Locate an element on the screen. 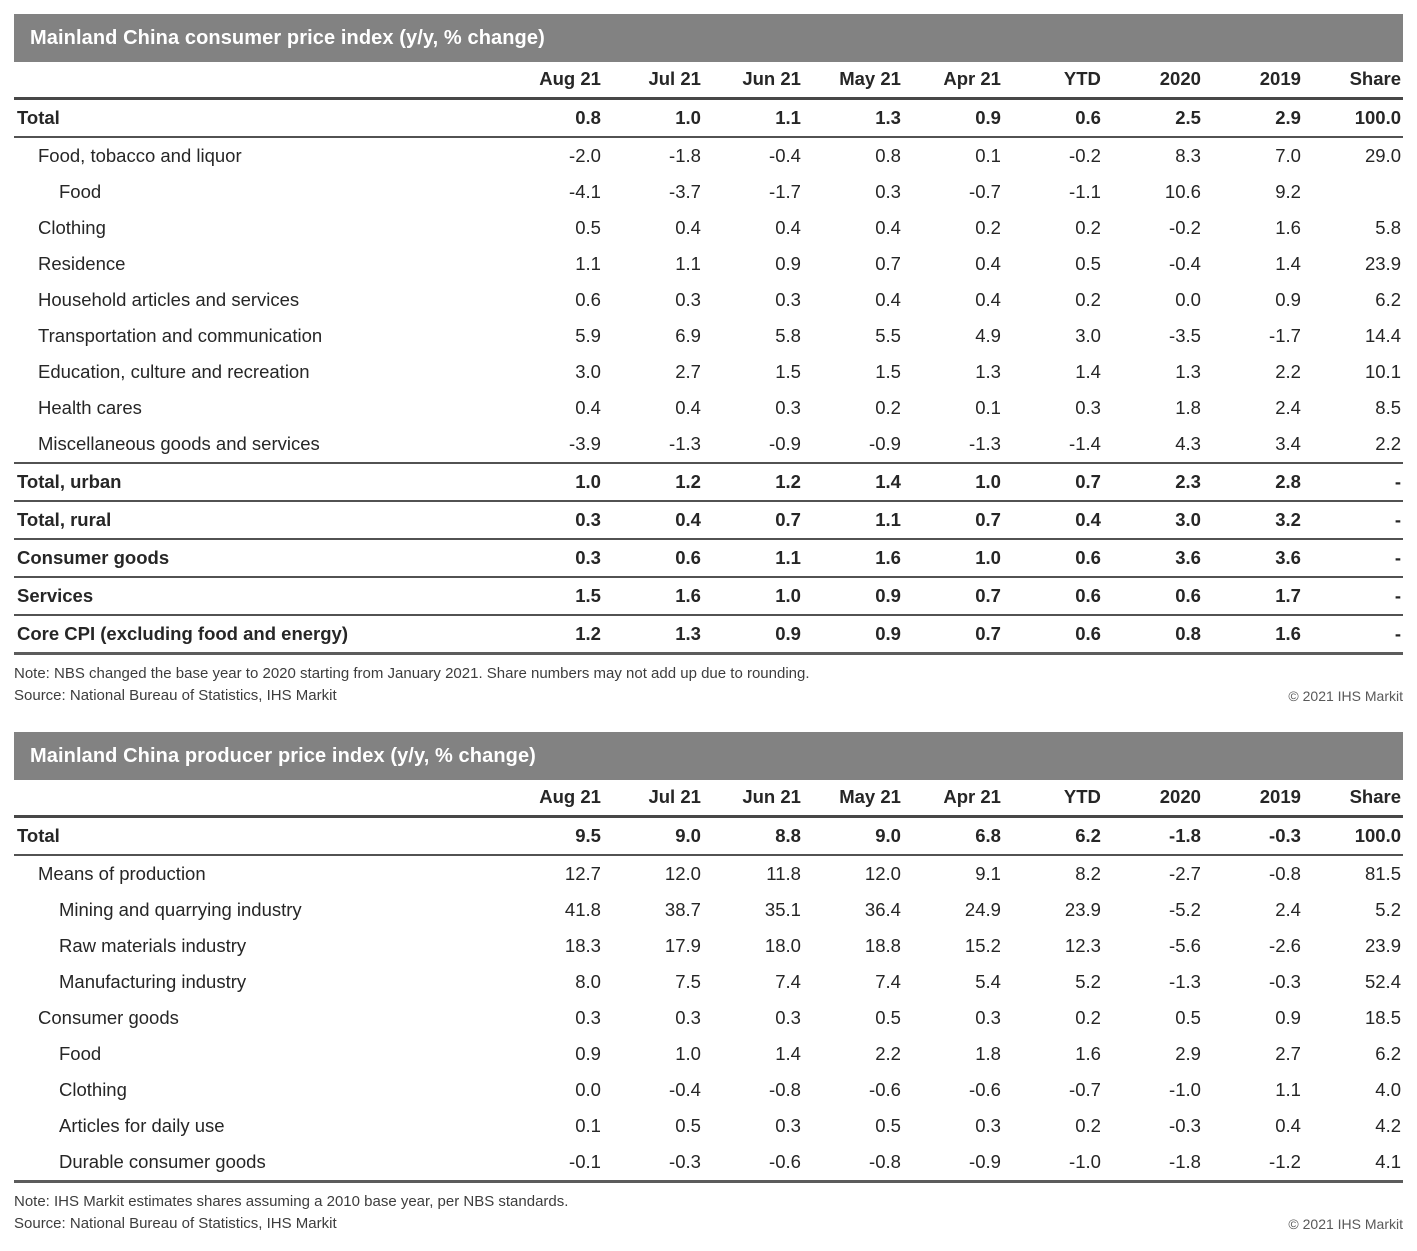 Image resolution: width=1417 pixels, height=1251 pixels. cell-value: 18.8 is located at coordinates (882, 945).